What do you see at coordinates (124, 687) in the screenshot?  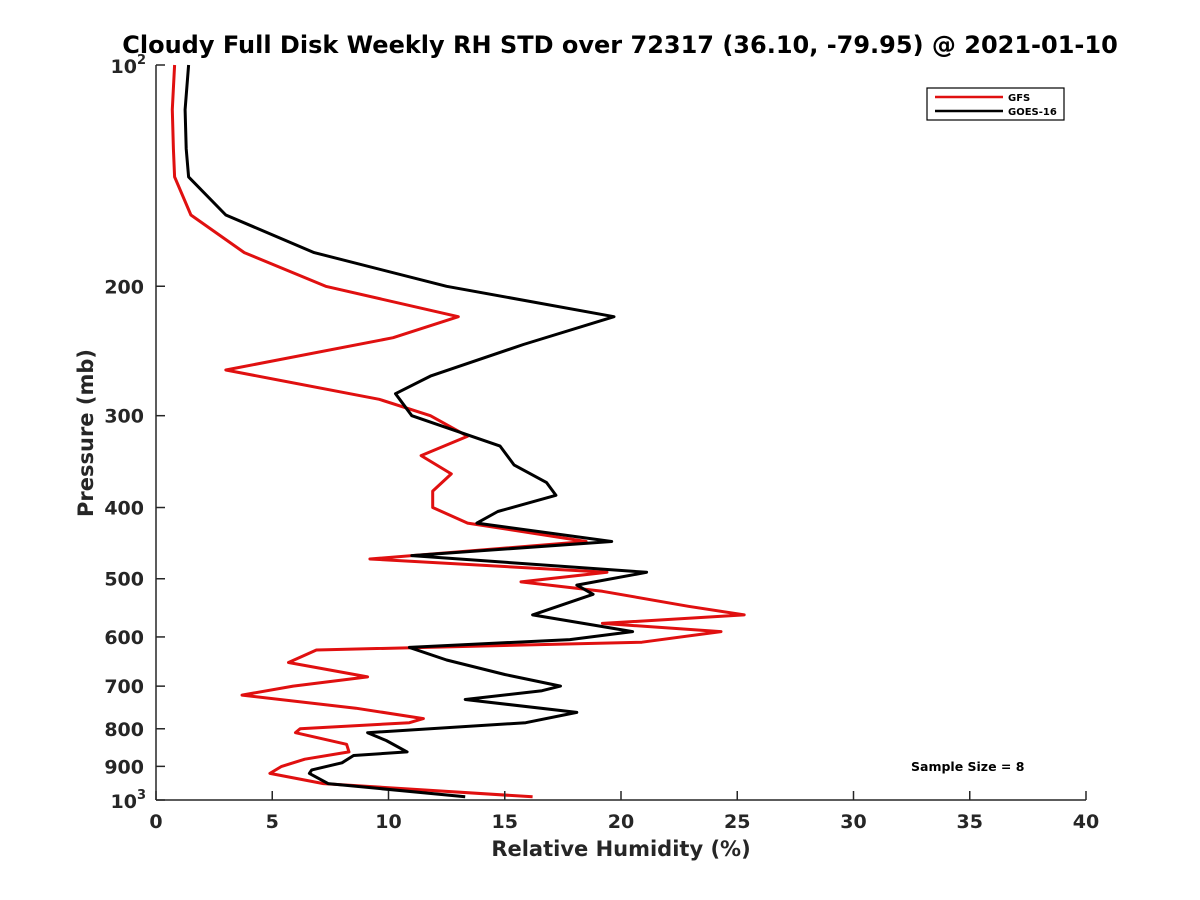 I see `y-tick-label: 700` at bounding box center [124, 687].